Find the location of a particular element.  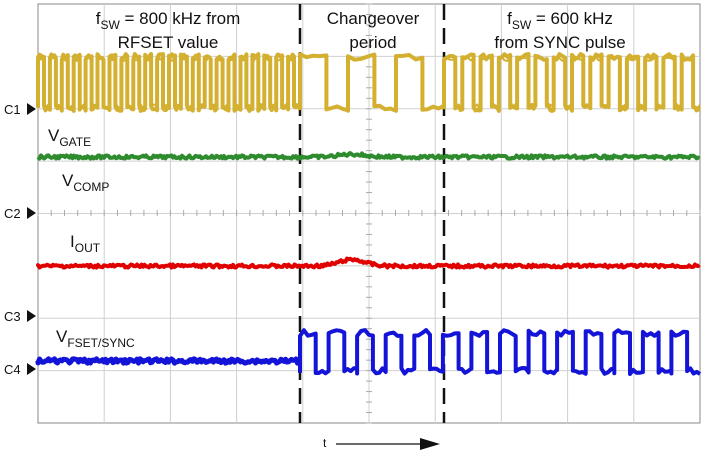

channel-marker-c1: C1 is located at coordinates (12, 109).